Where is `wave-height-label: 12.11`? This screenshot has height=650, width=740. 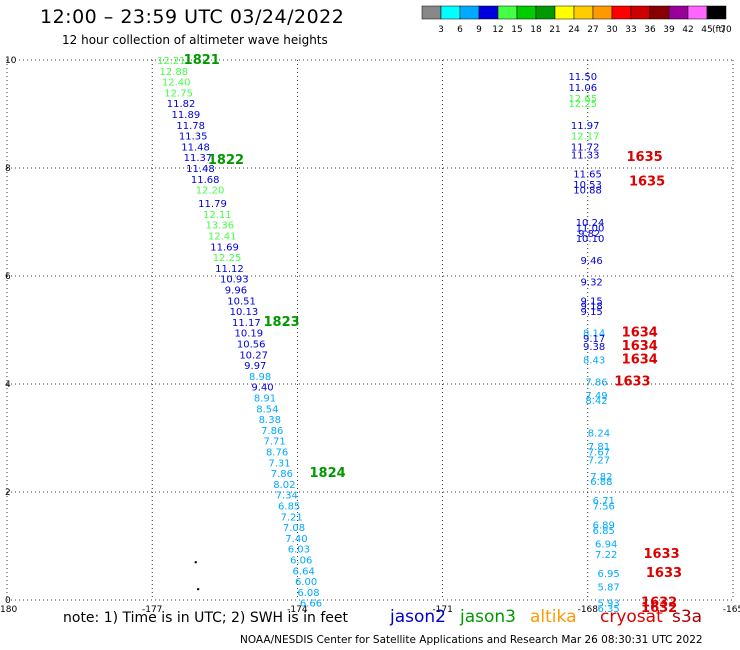 wave-height-label: 12.11 is located at coordinates (217, 215).